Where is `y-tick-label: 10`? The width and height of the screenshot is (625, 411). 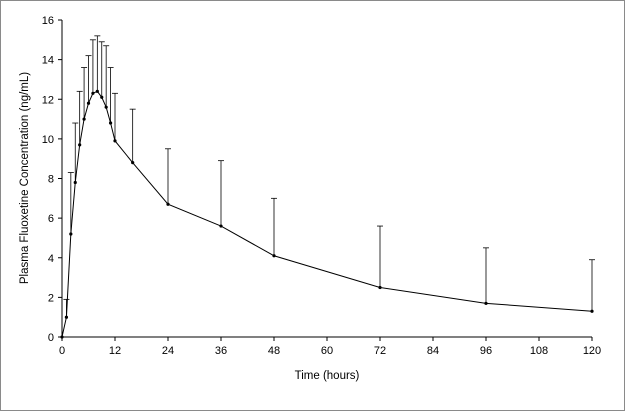
y-tick-label: 10 is located at coordinates (48, 140).